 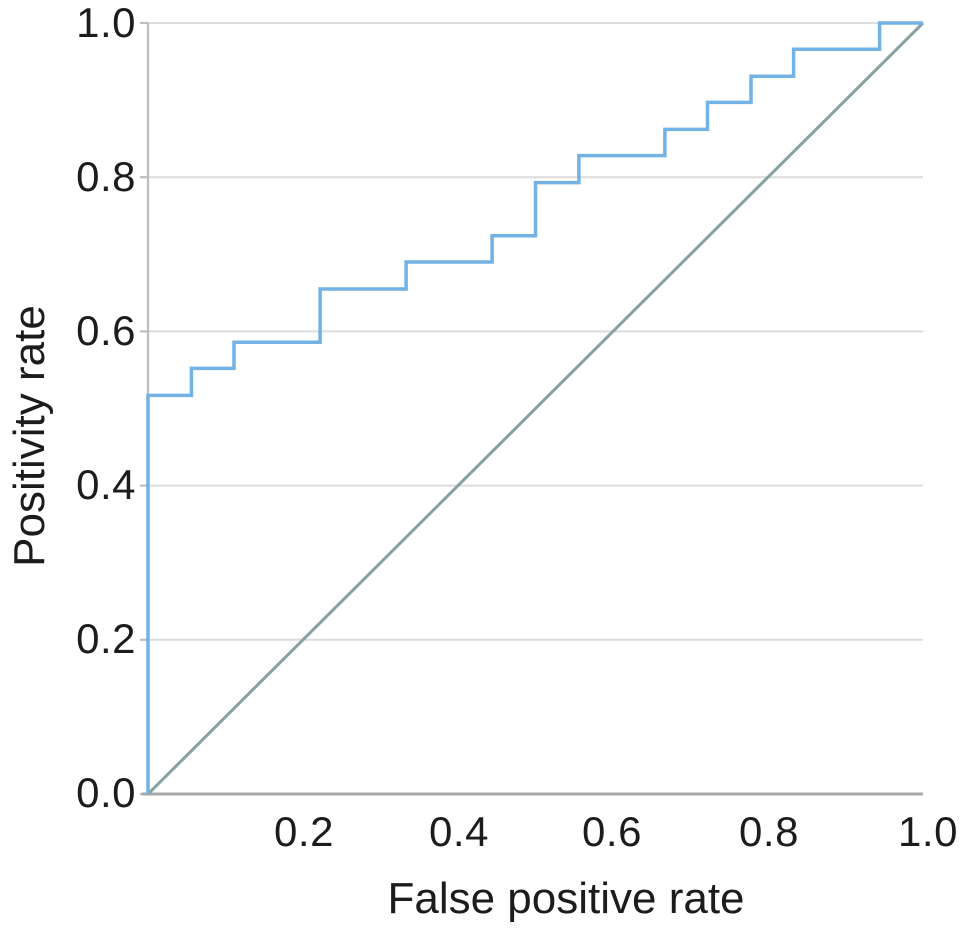 I want to click on y-tick-label: 1.0, so click(x=106, y=23).